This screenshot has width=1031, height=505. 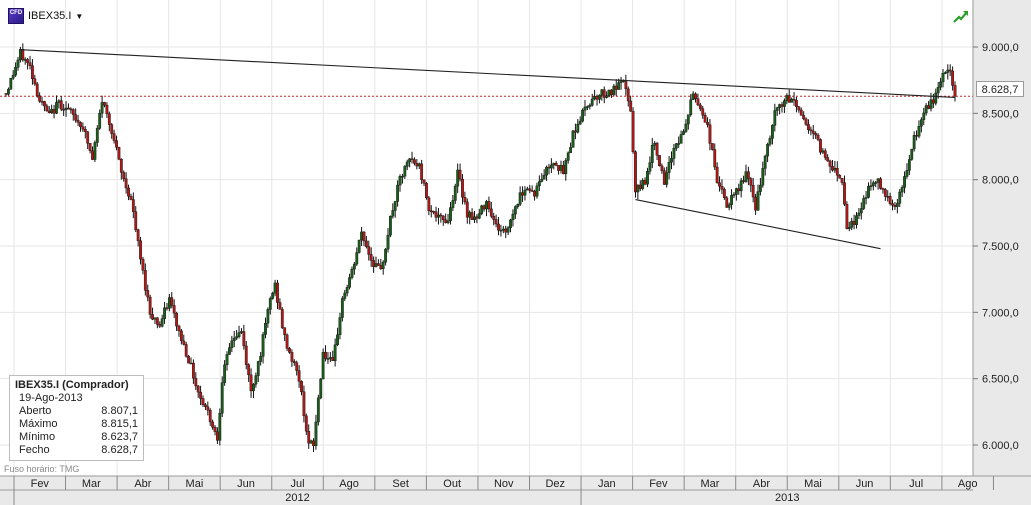 I want to click on x-month-label: Jul, so click(x=297, y=484).